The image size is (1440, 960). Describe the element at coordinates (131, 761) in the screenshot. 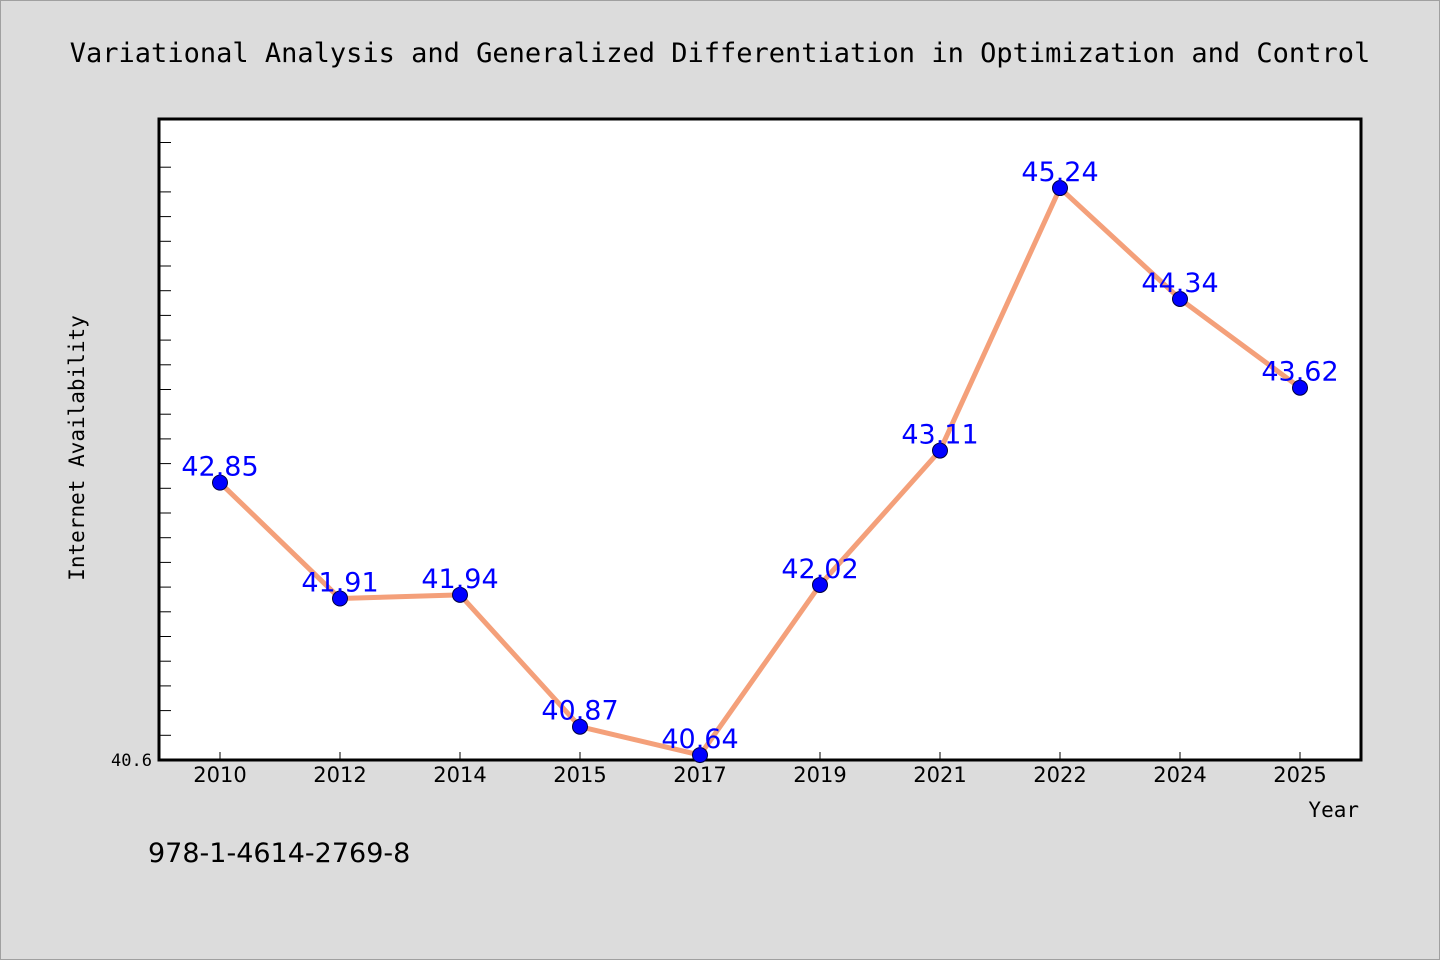

I see `y-tick-label: 40.6` at that location.